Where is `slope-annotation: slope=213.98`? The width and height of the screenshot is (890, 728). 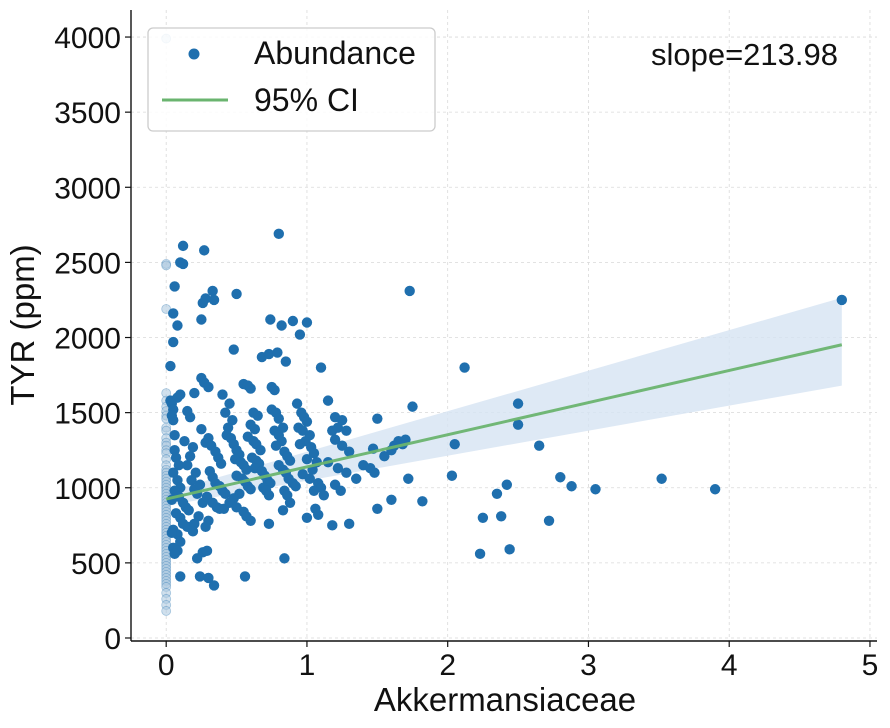 slope-annotation: slope=213.98 is located at coordinates (744, 54).